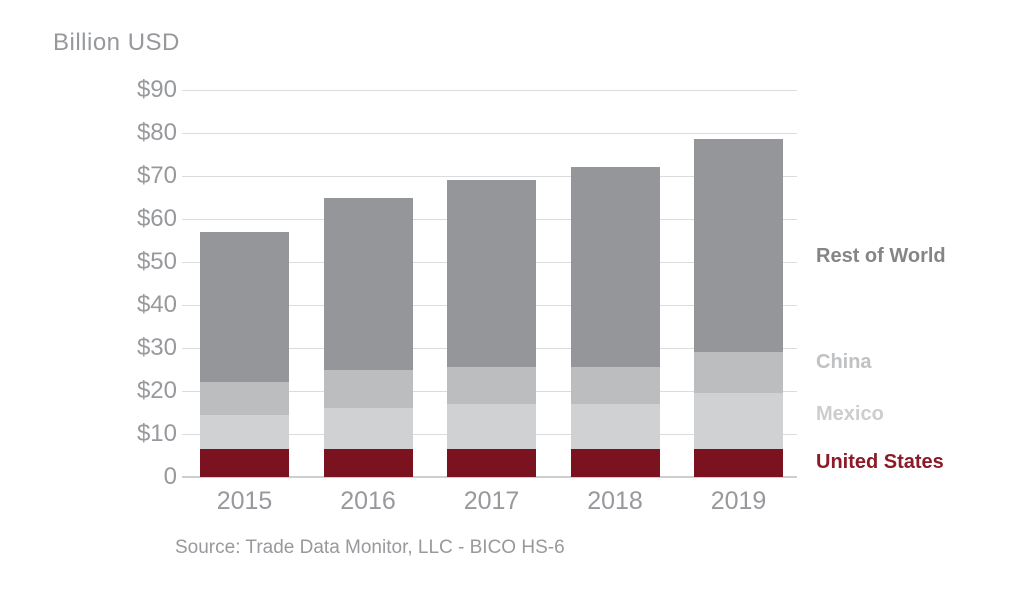  What do you see at coordinates (368, 501) in the screenshot?
I see `x-axis-label-2016: 2016` at bounding box center [368, 501].